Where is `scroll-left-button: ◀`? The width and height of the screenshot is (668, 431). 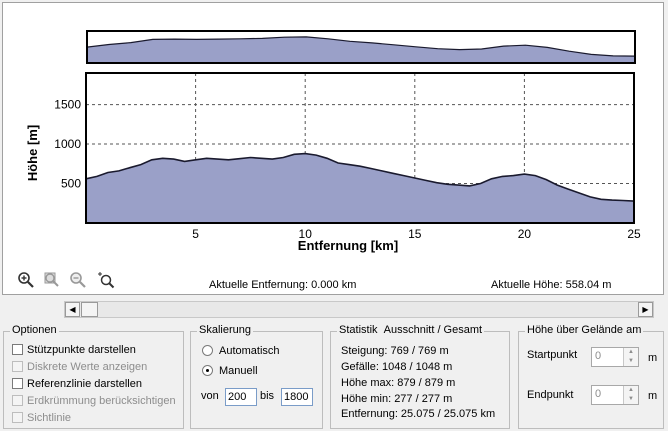
scroll-left-button: ◀ is located at coordinates (72, 309).